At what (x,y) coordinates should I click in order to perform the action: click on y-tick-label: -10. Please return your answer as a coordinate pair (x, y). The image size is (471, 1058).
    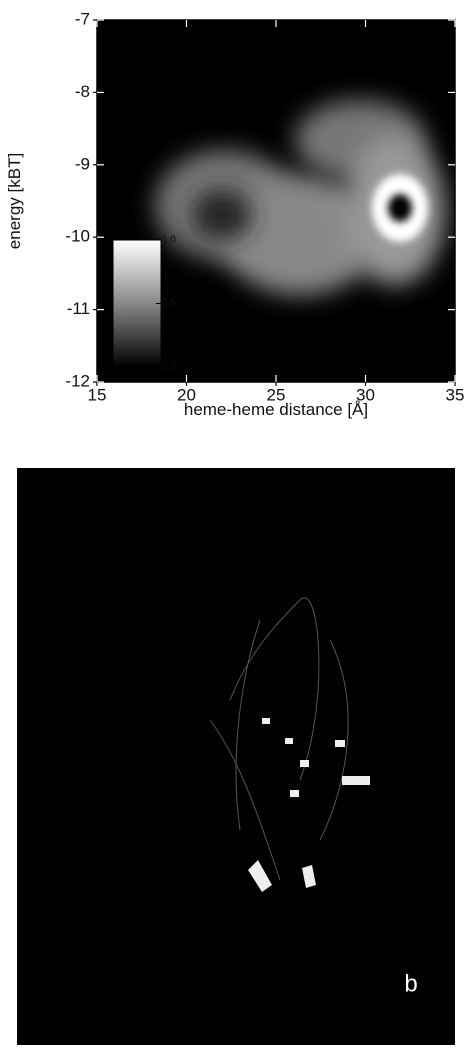
    Looking at the image, I should click on (77, 236).